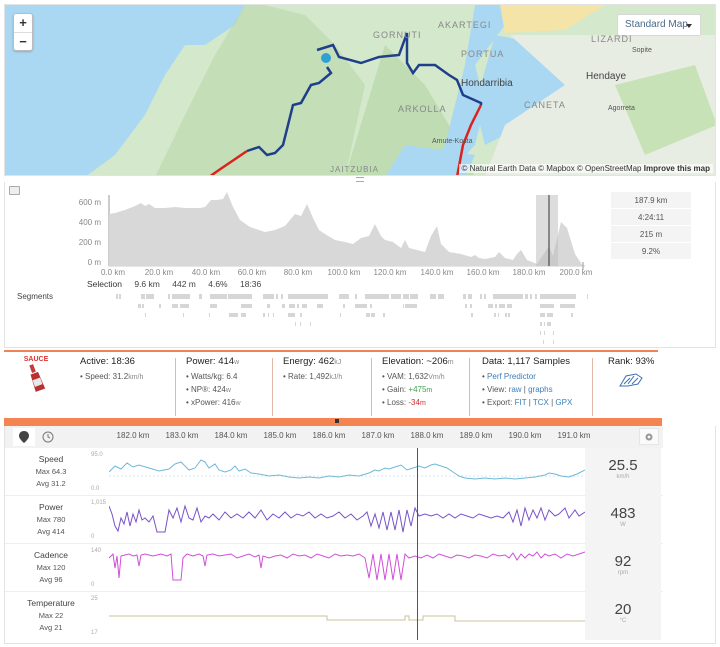 This screenshot has width=720, height=647. I want to click on export-gpx-link: GPX, so click(564, 402).